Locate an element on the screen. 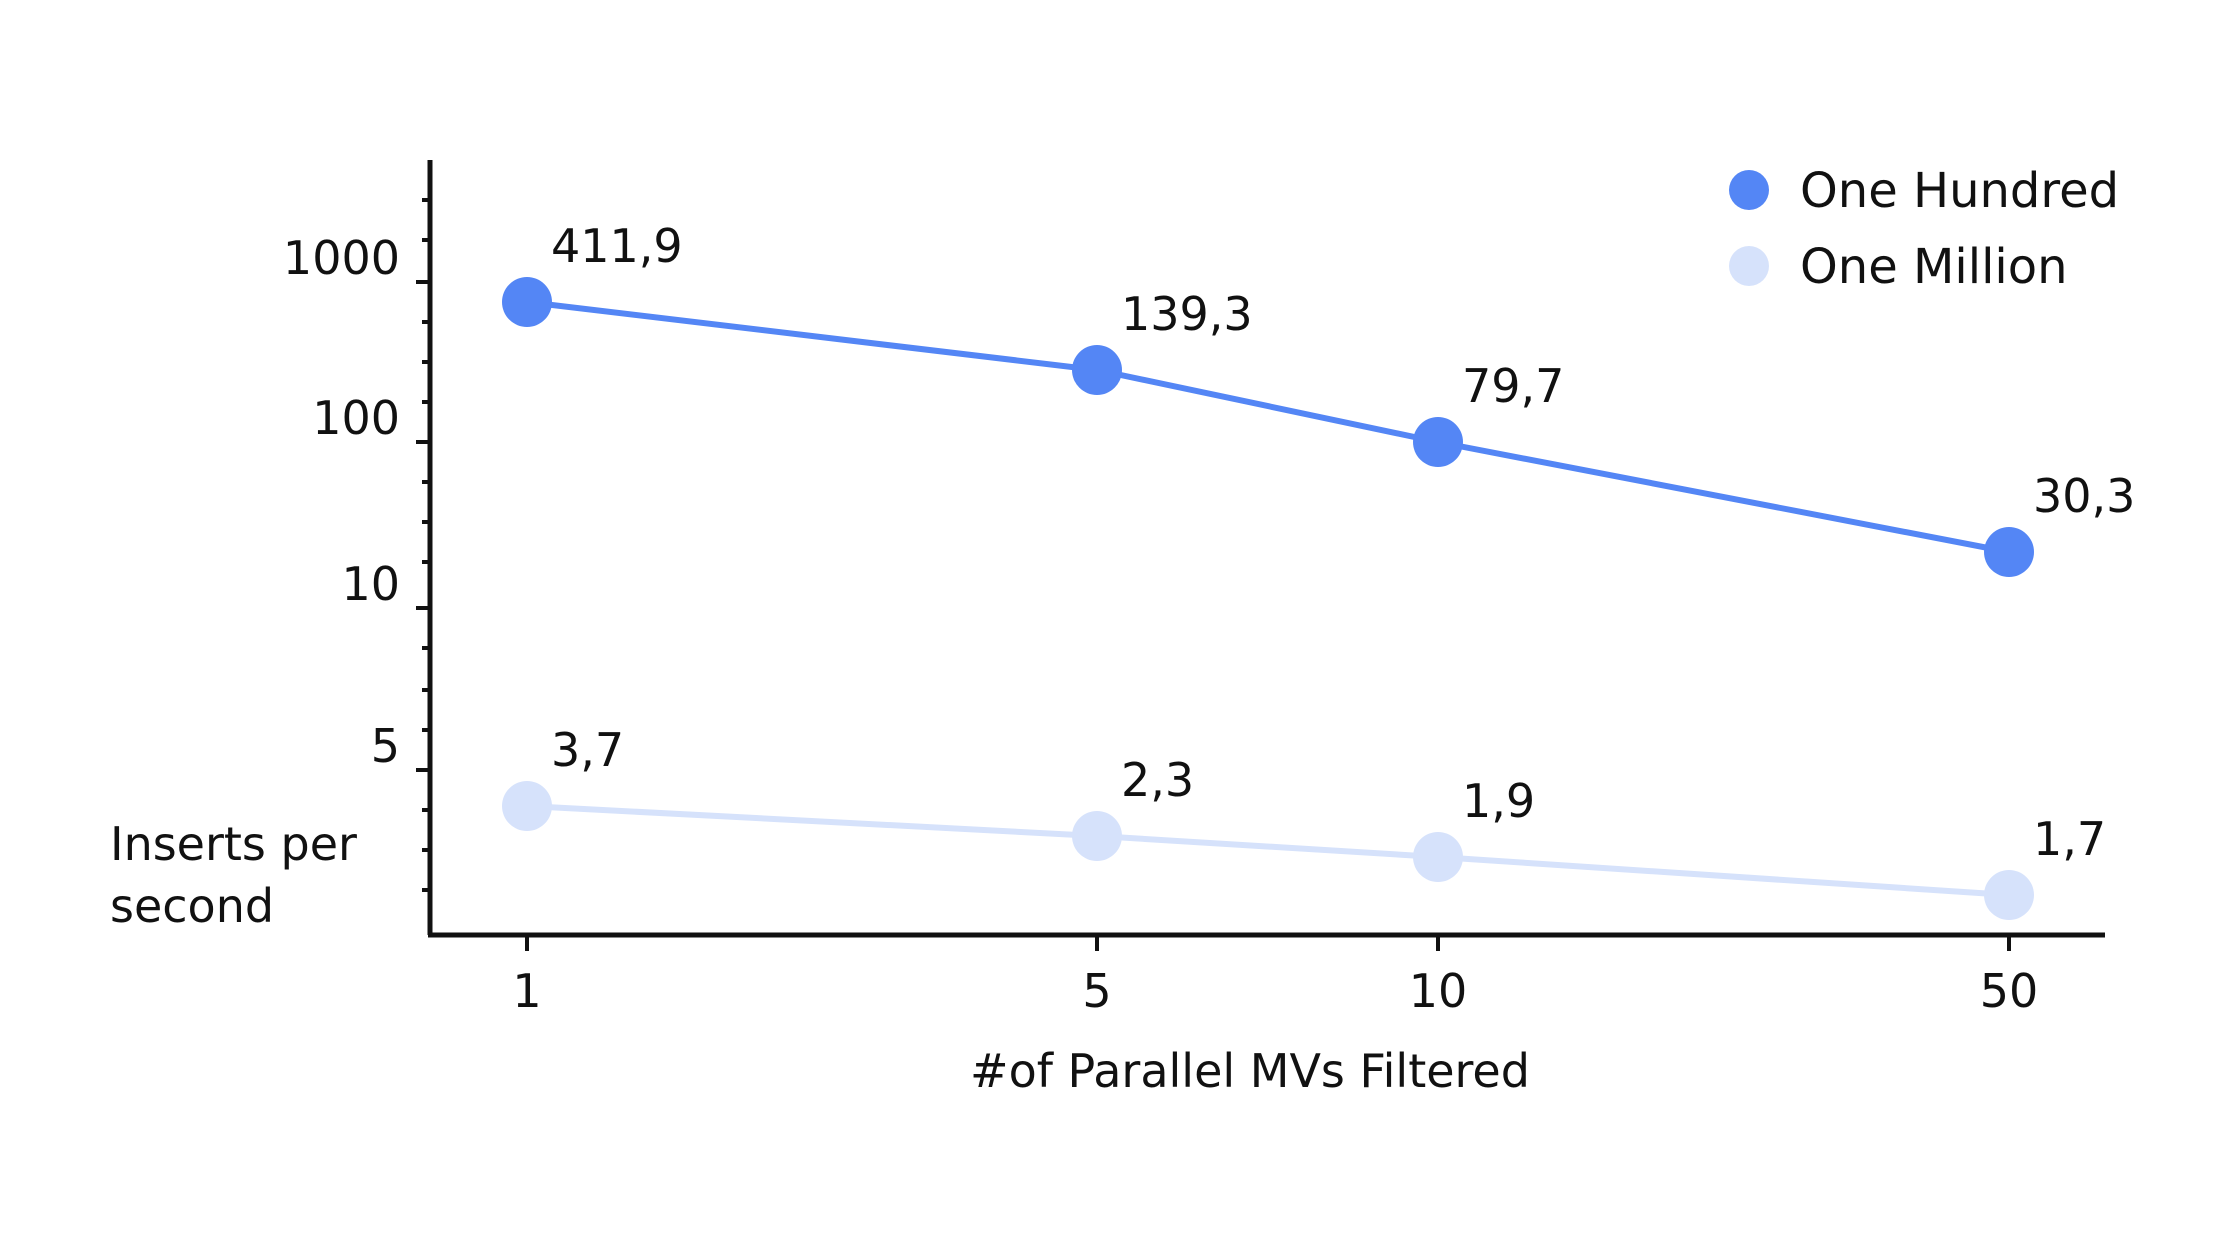 This screenshot has height=1260, width=2240. x-axis-title: #of Parallel MVs Filtered is located at coordinates (1250, 1071).